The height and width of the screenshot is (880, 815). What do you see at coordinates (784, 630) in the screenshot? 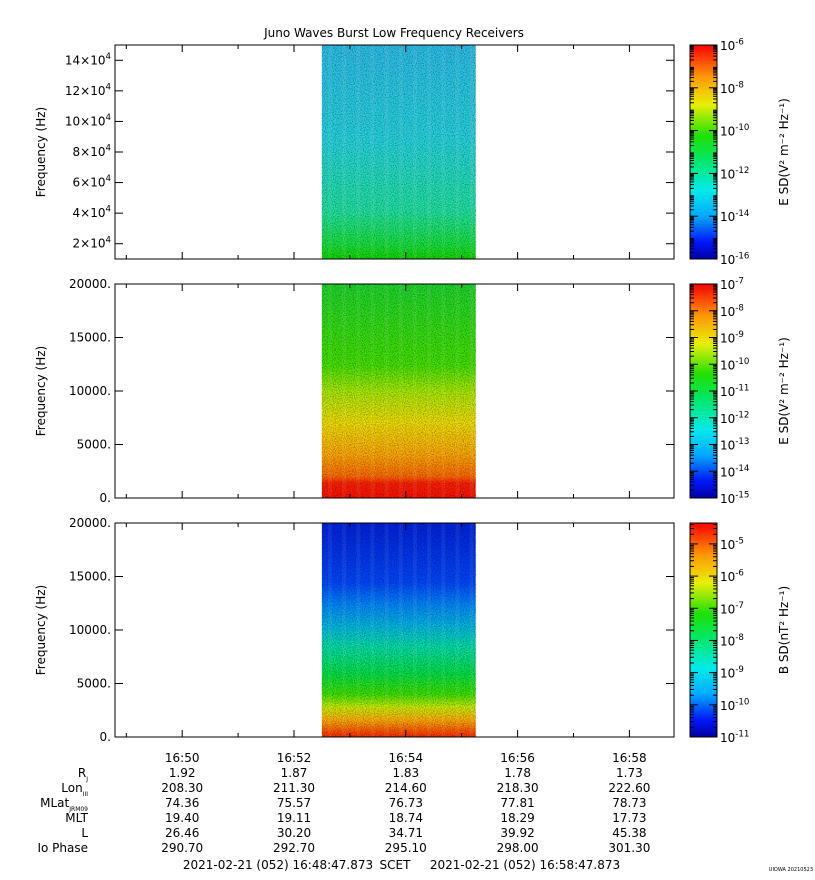
I see `colorbar-label: B SD(nT² Hz⁻¹)` at bounding box center [784, 630].